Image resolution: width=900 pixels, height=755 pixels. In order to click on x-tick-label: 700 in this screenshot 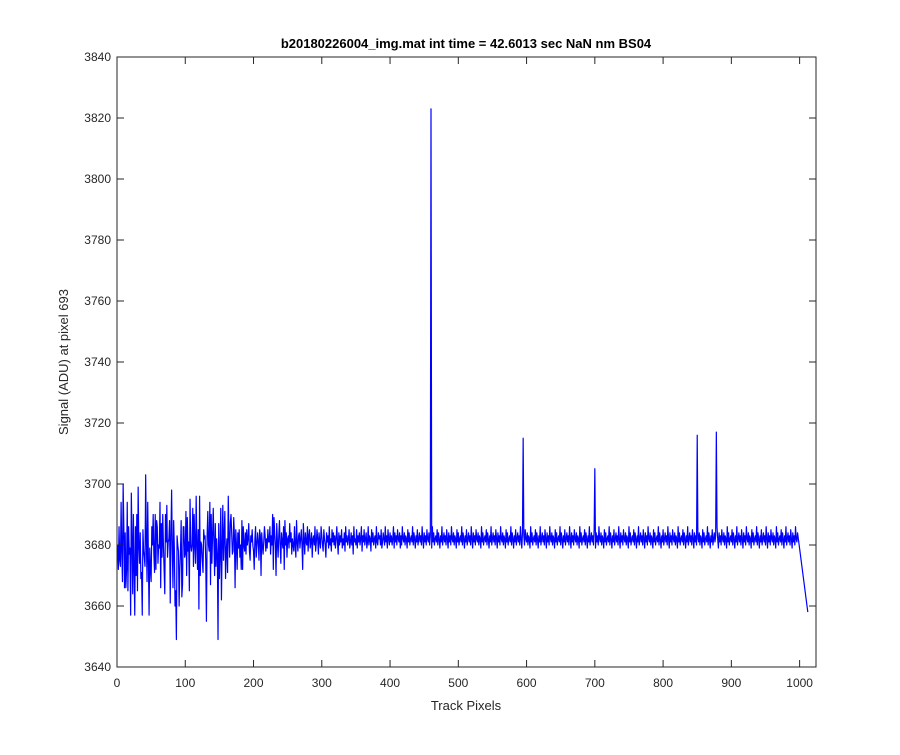, I will do `click(595, 683)`.